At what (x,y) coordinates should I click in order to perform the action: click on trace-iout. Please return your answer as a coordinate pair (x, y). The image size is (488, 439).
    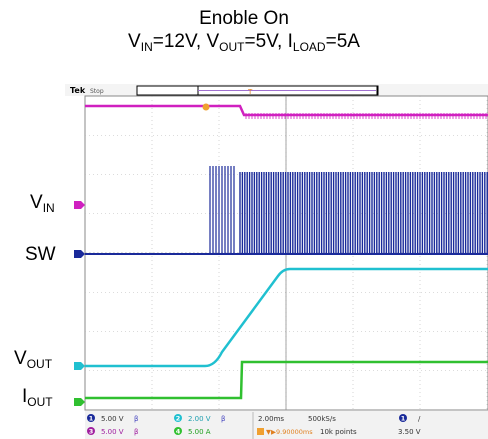
    Looking at the image, I should click on (286, 380).